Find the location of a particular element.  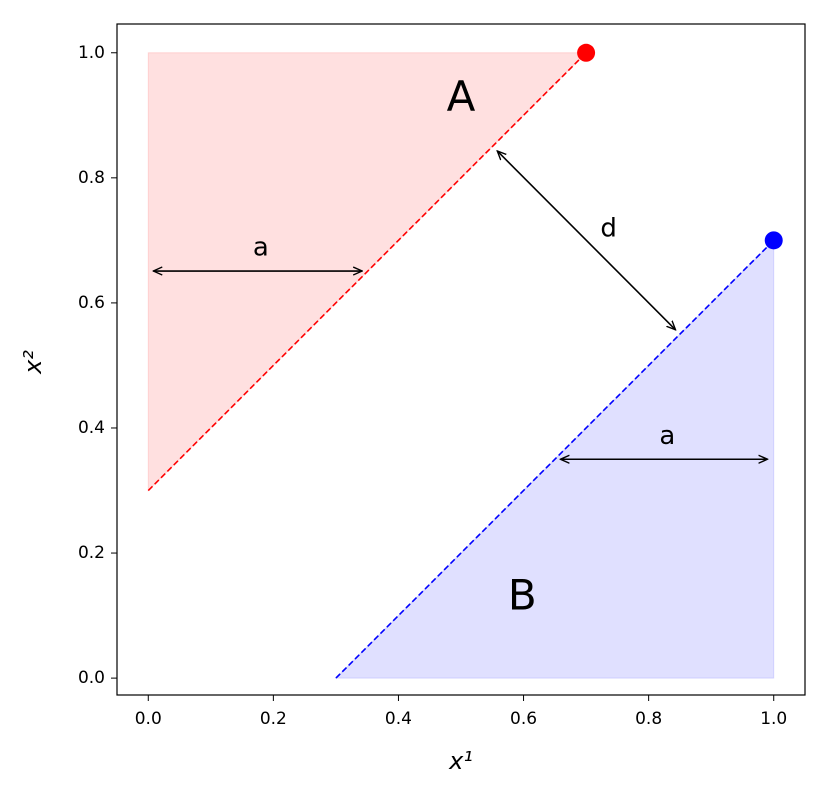

y-tick-label: 0.8 is located at coordinates (91, 178).